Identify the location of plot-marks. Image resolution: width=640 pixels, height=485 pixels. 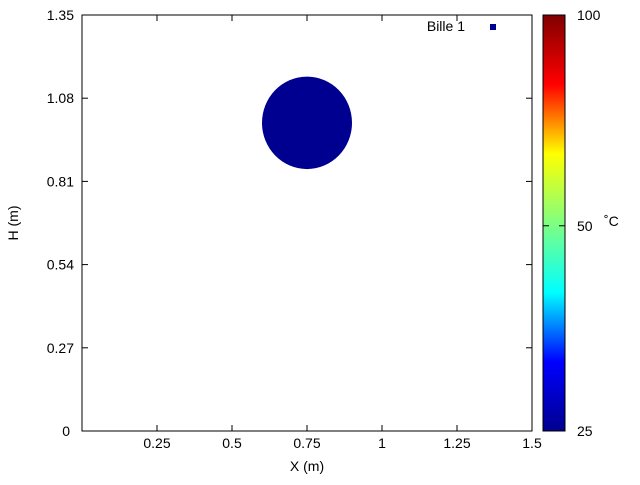
(307, 123).